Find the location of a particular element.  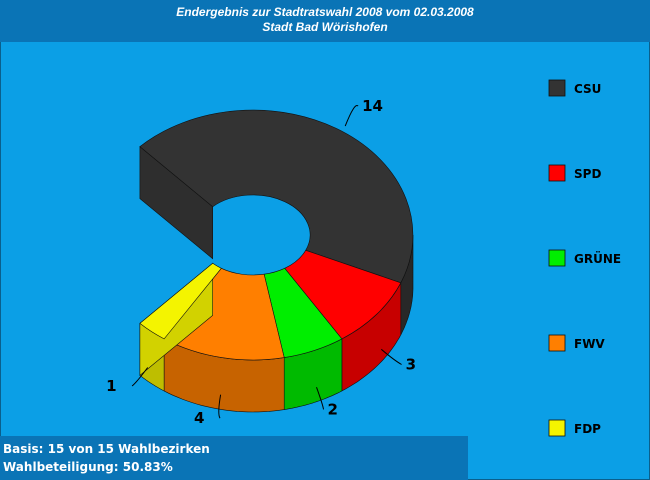

slice-fdp is located at coordinates (180, 327).